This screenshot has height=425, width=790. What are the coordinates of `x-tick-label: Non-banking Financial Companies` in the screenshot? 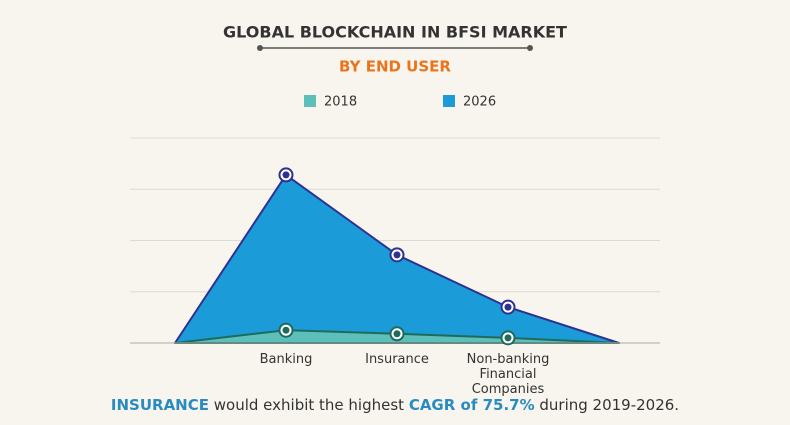 It's located at (508, 374).